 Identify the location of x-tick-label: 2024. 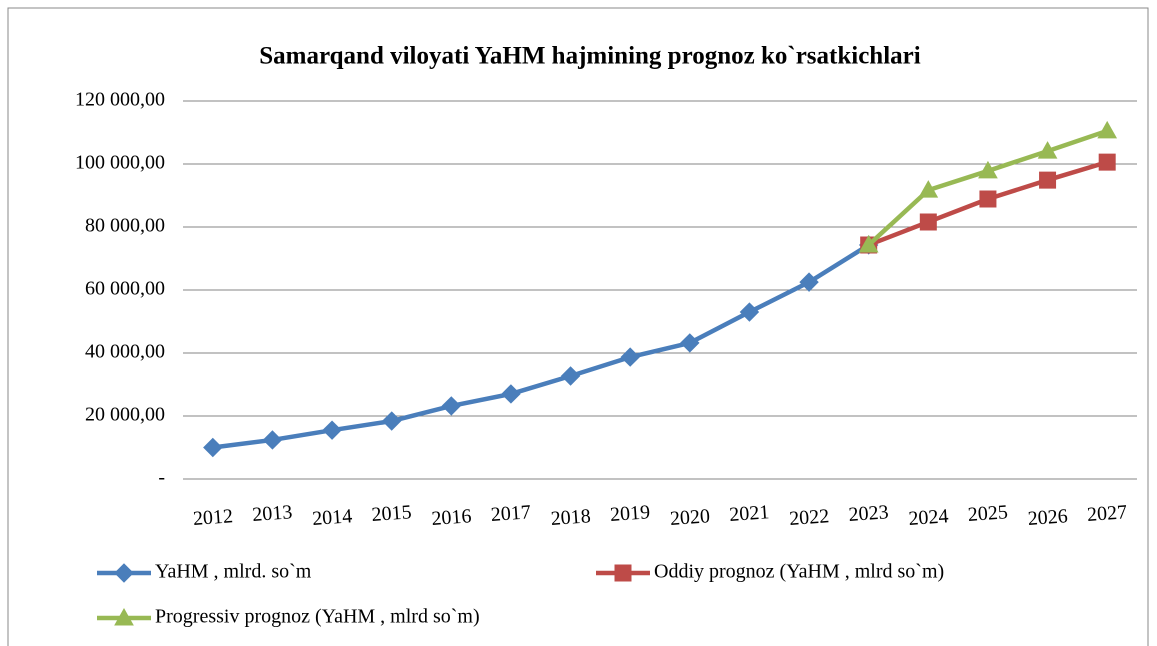
(928, 517).